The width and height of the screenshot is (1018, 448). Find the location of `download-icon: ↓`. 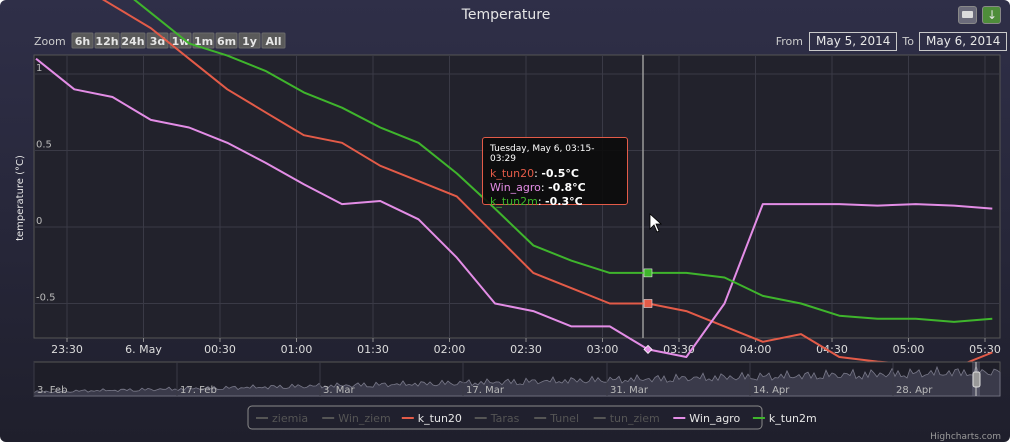

download-icon: ↓ is located at coordinates (992, 15).